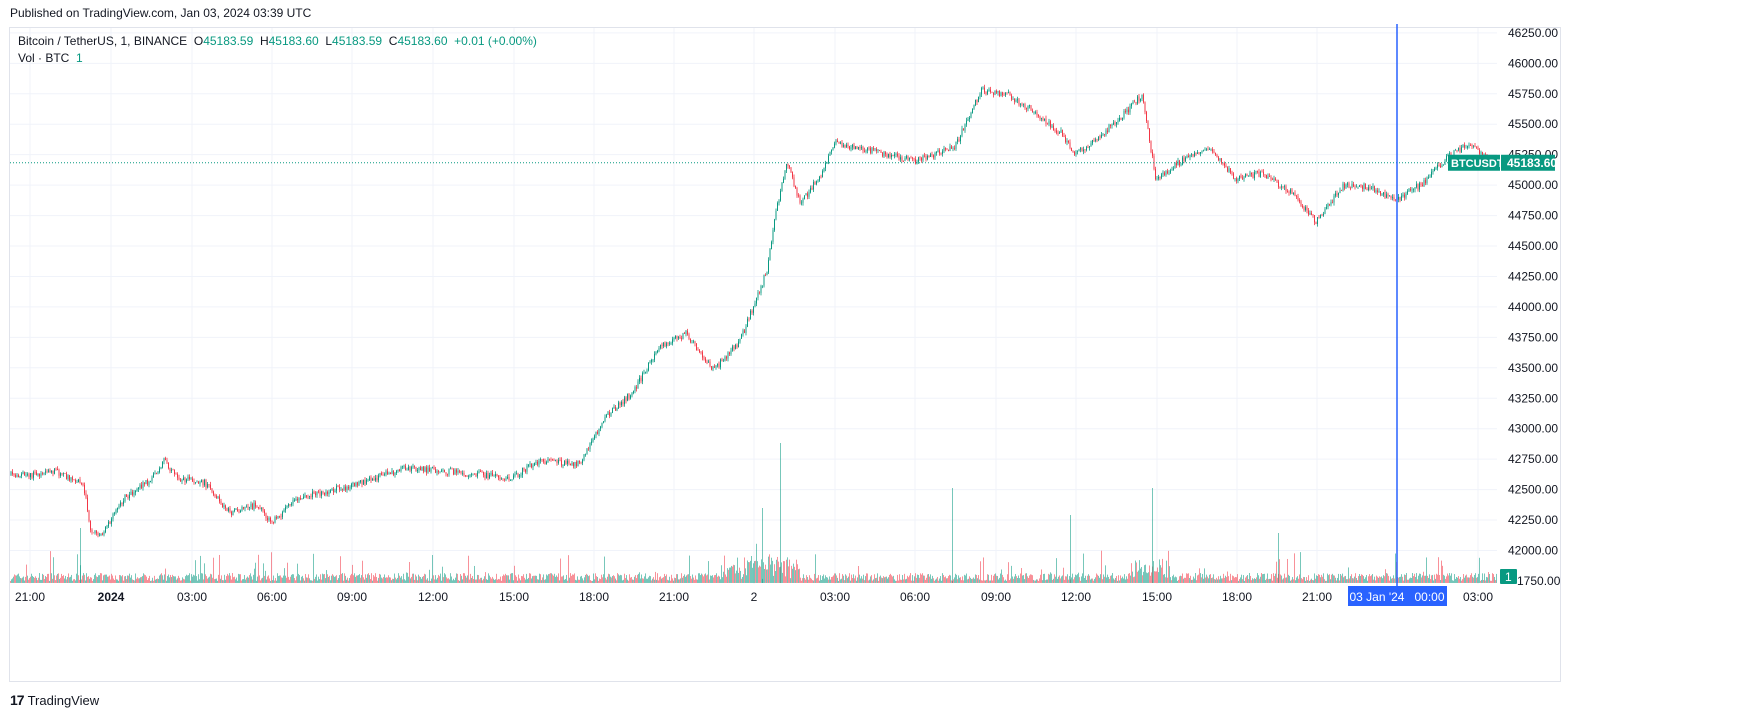  Describe the element at coordinates (1533, 551) in the screenshot. I see `price-tick-label: 42000.00` at that location.